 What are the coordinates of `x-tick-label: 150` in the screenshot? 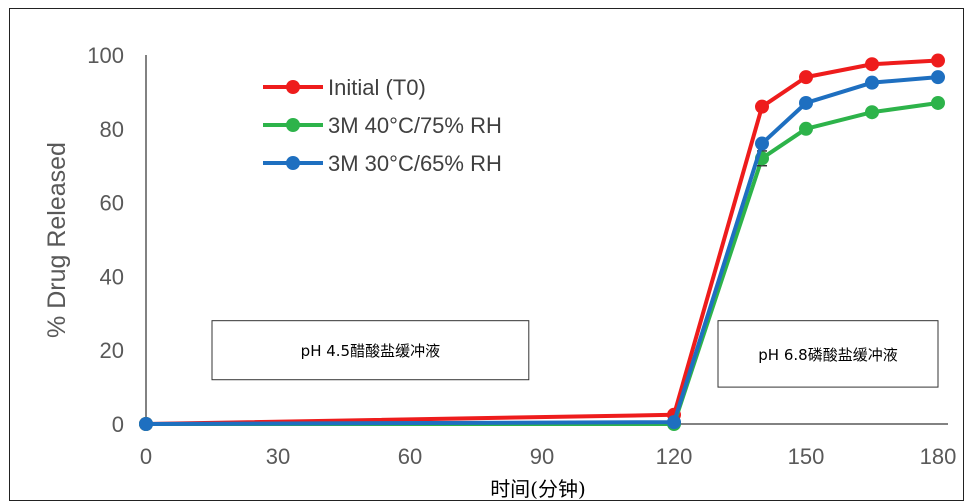 It's located at (806, 456).